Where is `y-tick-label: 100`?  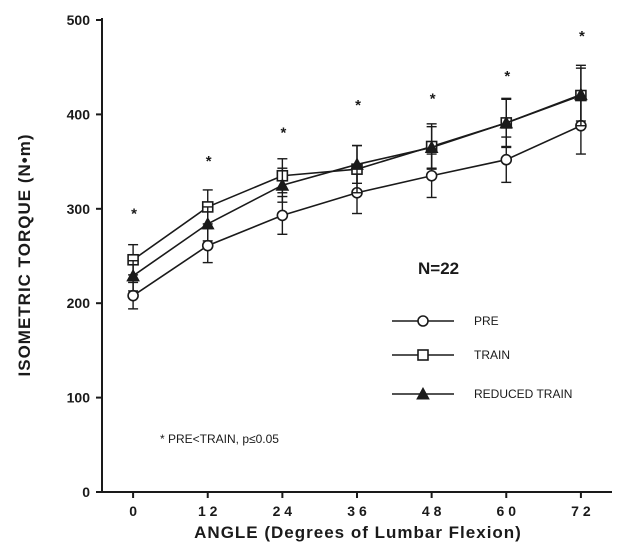 y-tick-label: 100 is located at coordinates (79, 398).